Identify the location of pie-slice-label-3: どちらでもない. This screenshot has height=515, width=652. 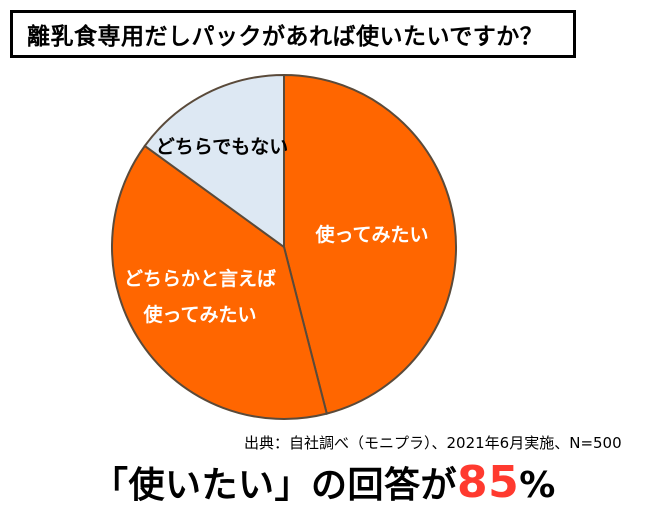
(222, 147).